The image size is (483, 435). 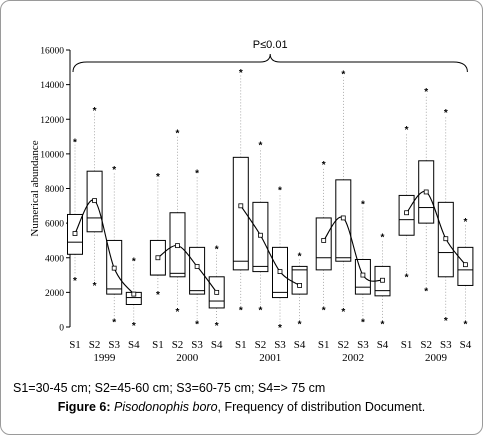 I want to click on group-label-2000: 2000, so click(x=187, y=358).